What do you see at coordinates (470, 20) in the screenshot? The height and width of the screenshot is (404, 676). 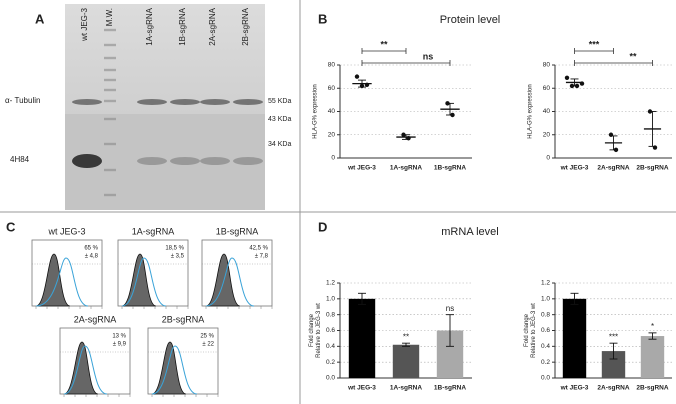 I see `section-title: Protein level` at bounding box center [470, 20].